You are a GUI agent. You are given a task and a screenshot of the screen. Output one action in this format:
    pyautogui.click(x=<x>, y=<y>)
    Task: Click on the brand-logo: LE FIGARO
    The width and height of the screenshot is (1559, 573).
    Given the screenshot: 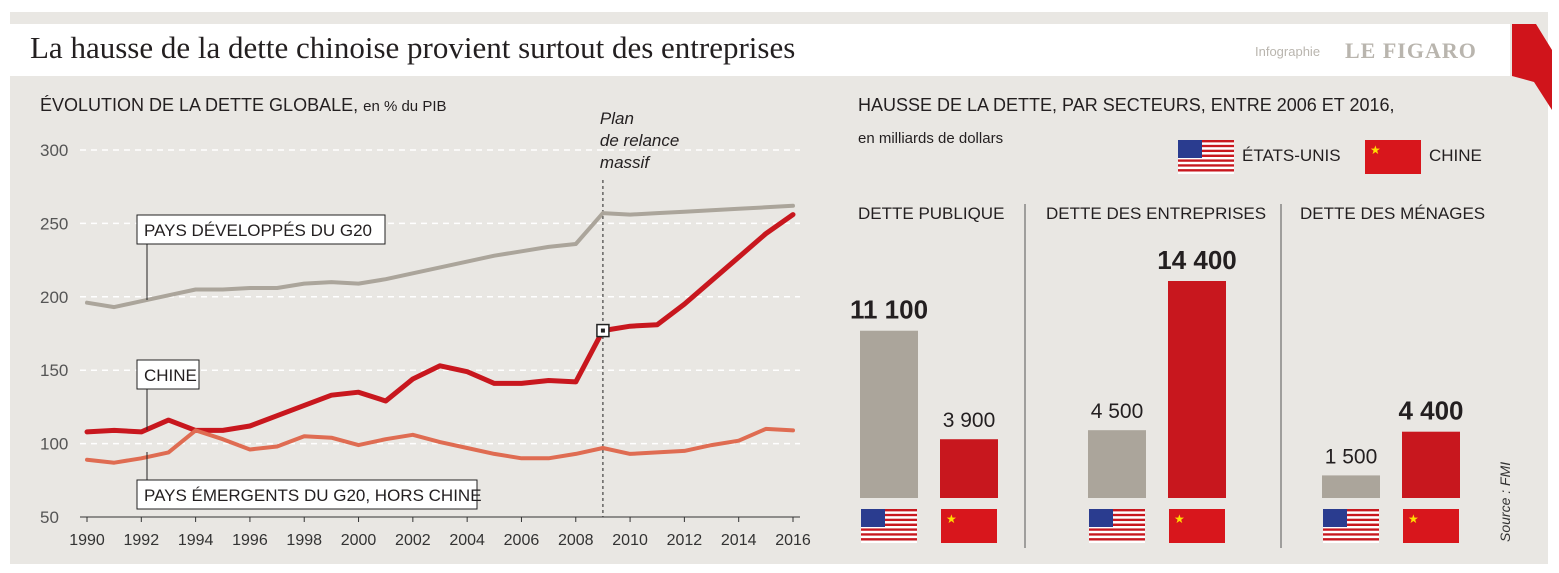 What is the action you would take?
    pyautogui.click(x=1411, y=50)
    